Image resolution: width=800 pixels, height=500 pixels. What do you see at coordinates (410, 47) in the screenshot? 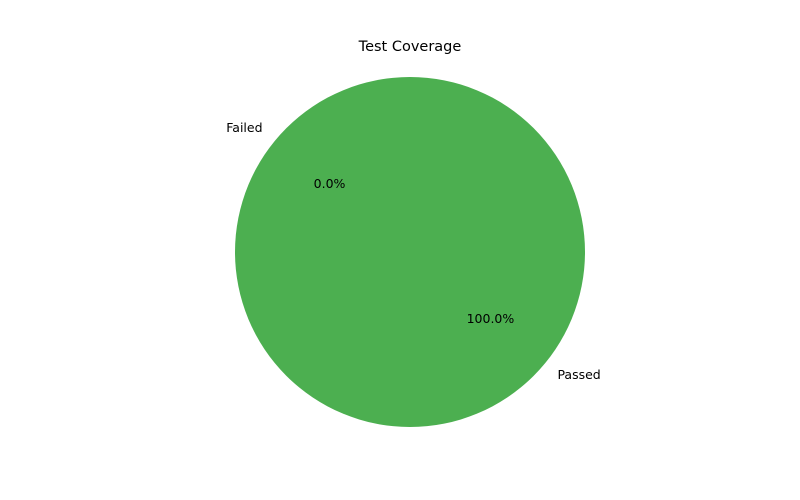
I see `chart-title: Test Coverage` at bounding box center [410, 47].